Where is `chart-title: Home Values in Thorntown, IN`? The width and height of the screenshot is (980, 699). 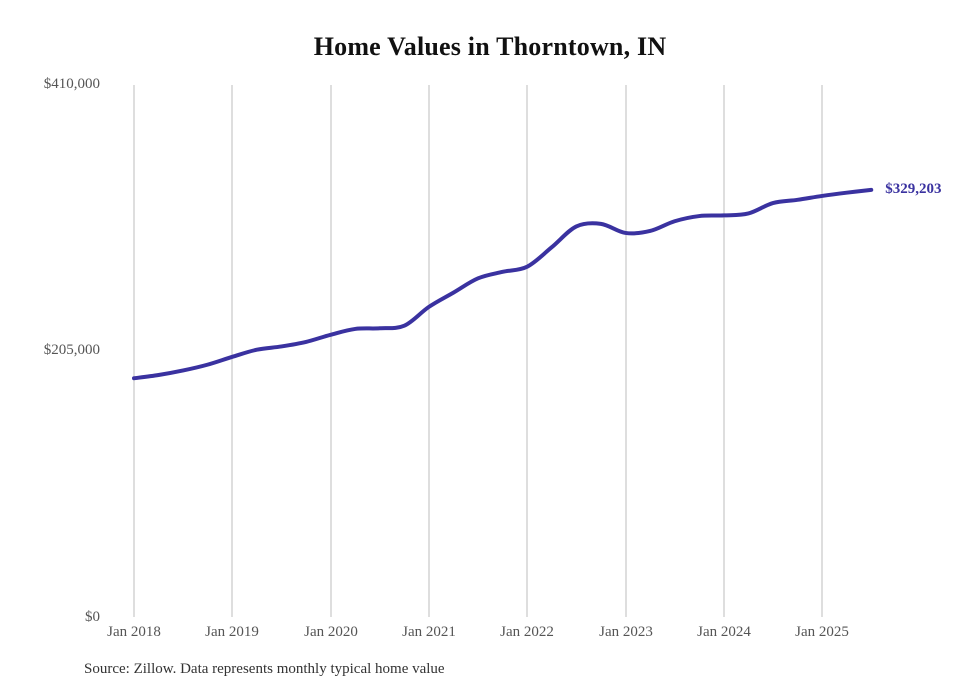 chart-title: Home Values in Thorntown, IN is located at coordinates (490, 46).